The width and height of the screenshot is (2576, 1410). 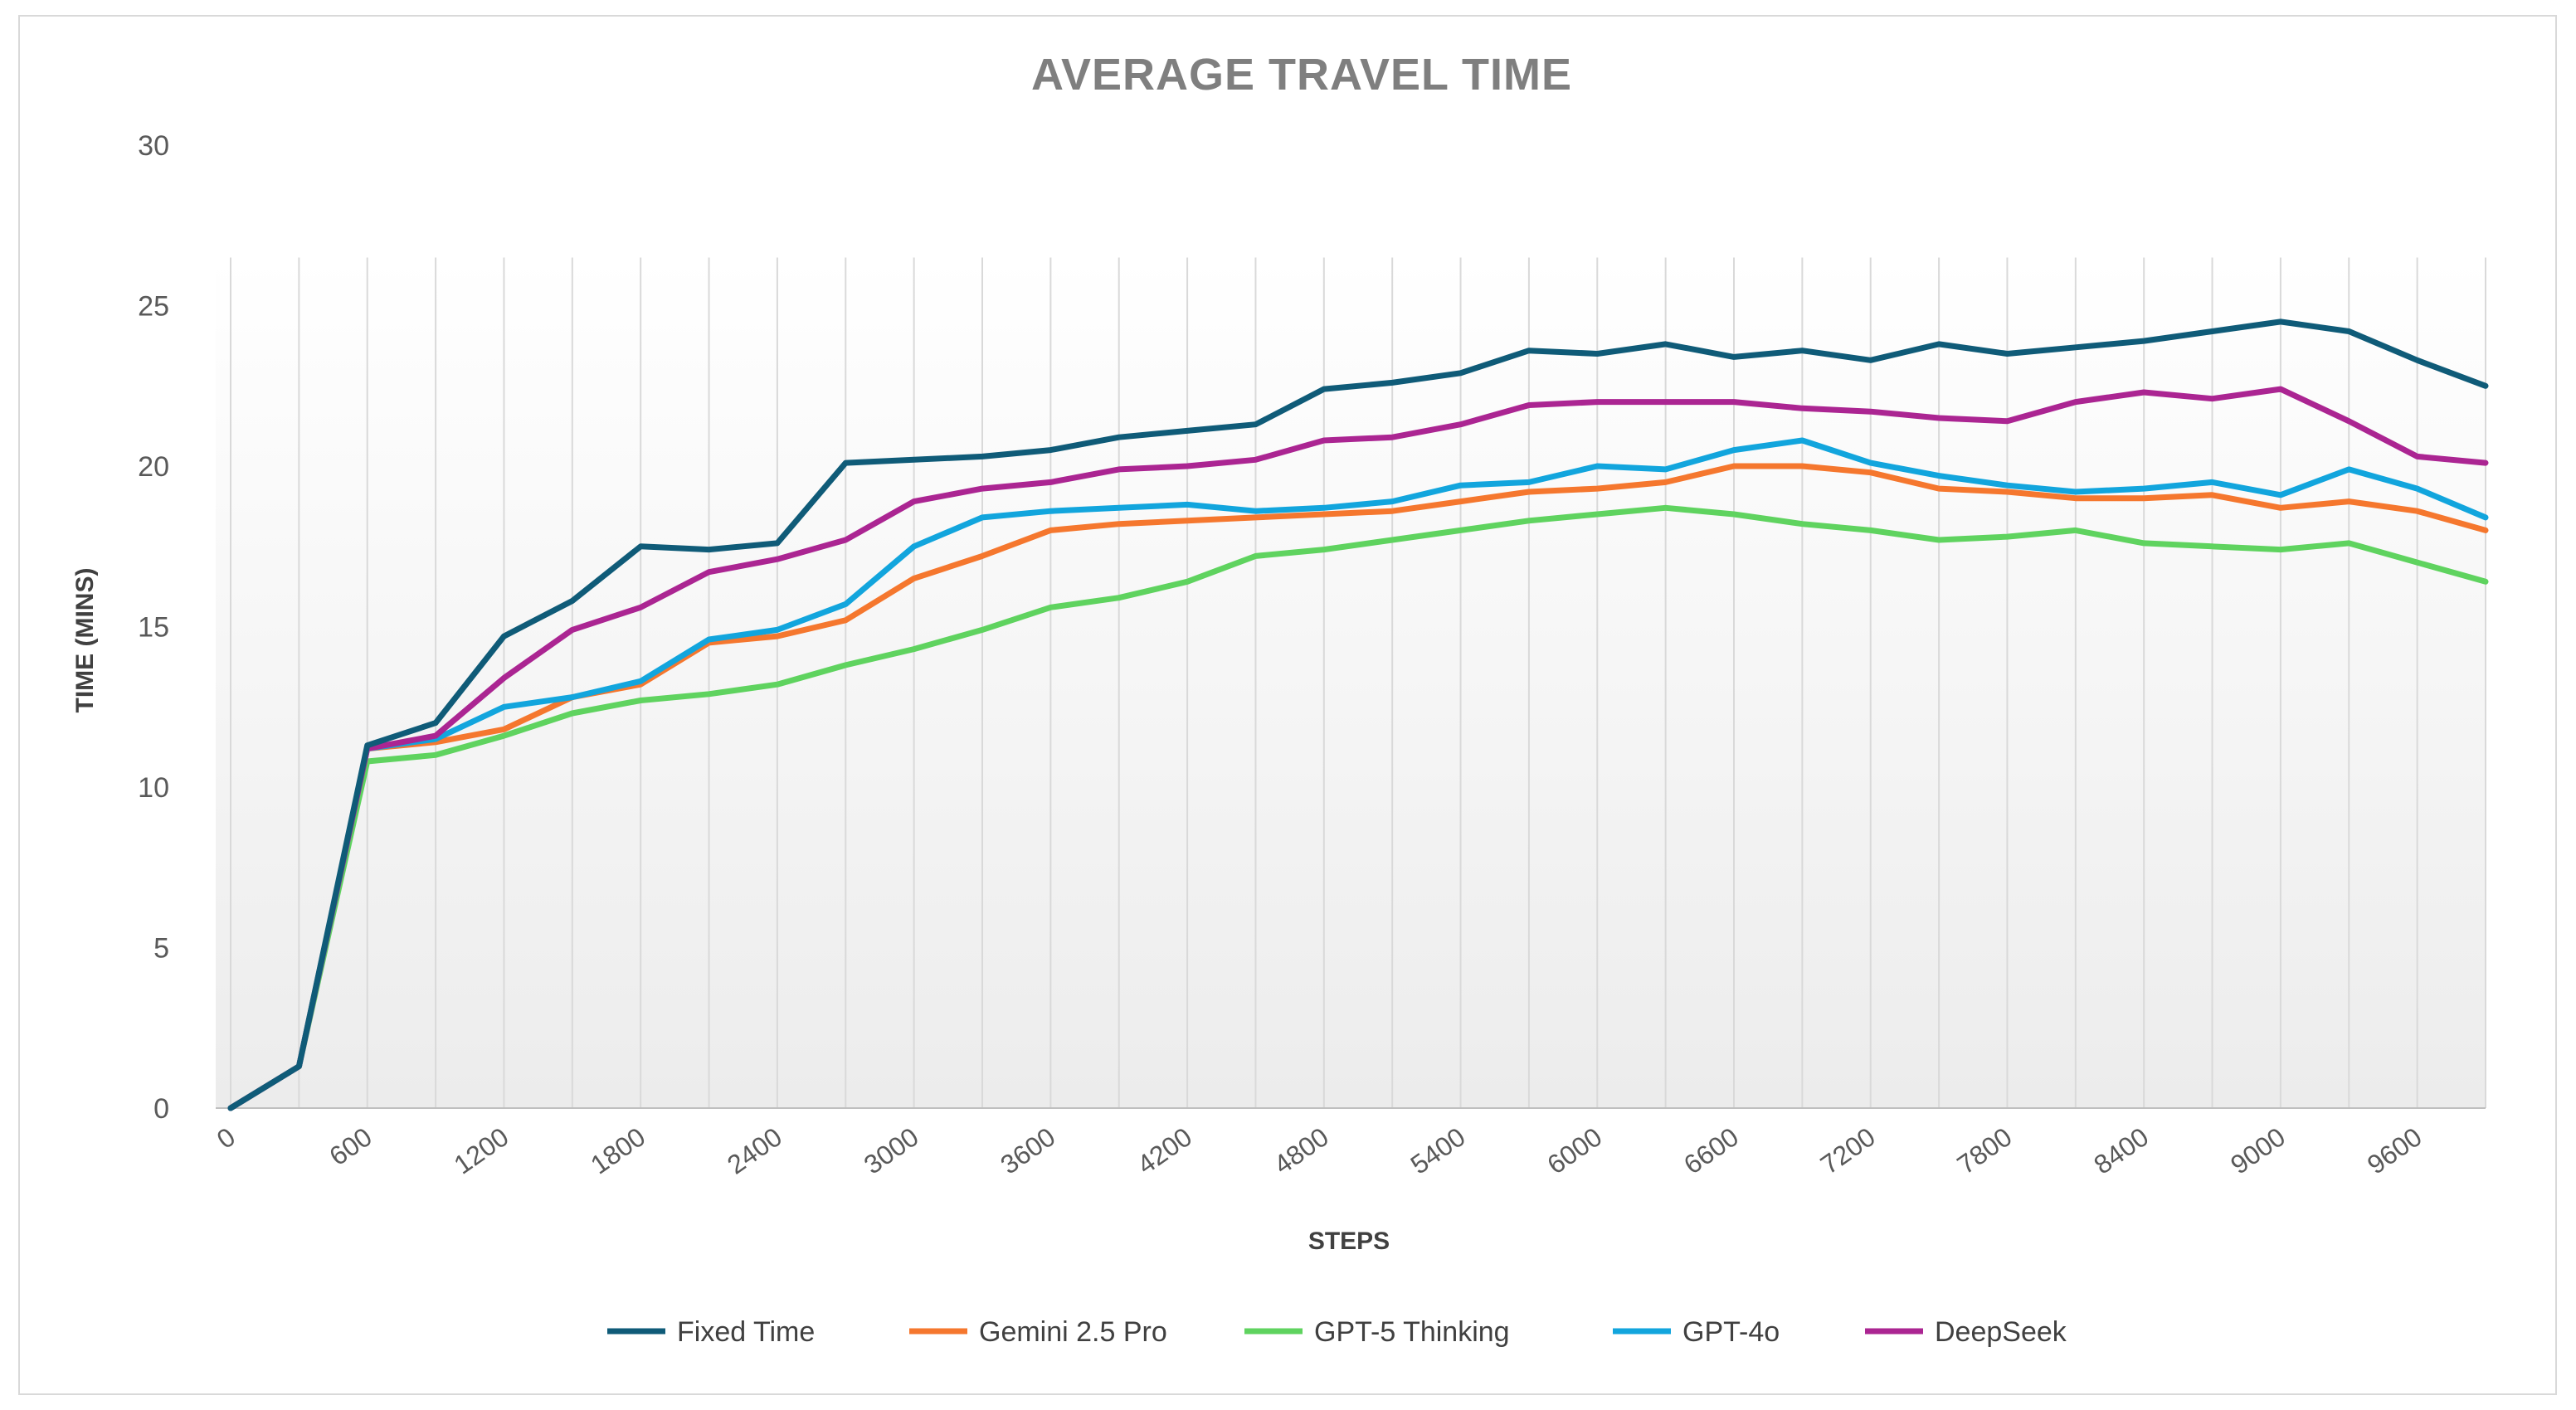 What do you see at coordinates (746, 1332) in the screenshot?
I see `legend-label: Fixed Time` at bounding box center [746, 1332].